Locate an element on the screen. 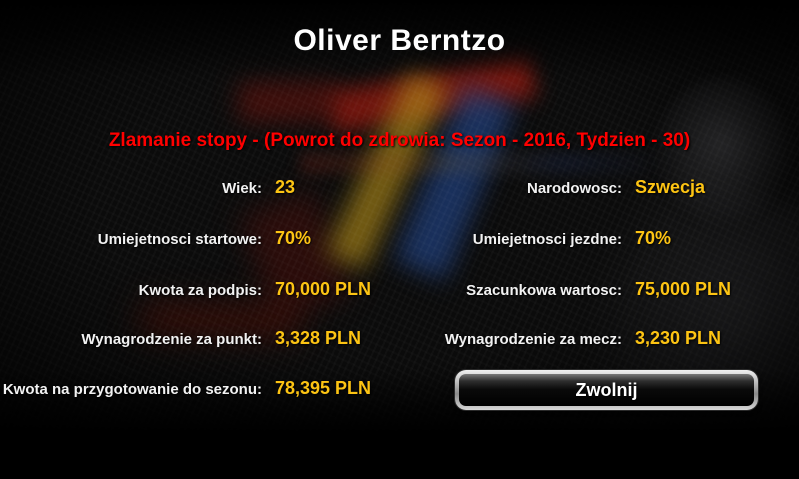 The width and height of the screenshot is (799, 479). estimated-value-label: Szacunkowa wartosc: is located at coordinates (544, 290).